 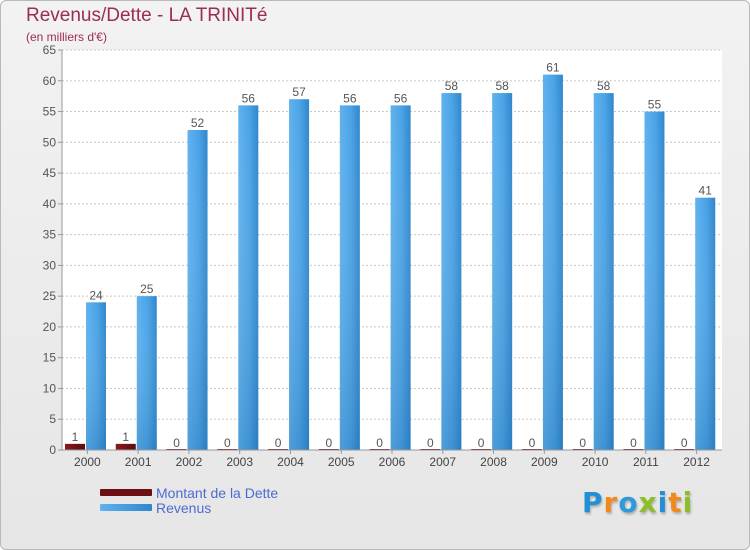 I want to click on logo-letter: t, so click(x=675, y=502).